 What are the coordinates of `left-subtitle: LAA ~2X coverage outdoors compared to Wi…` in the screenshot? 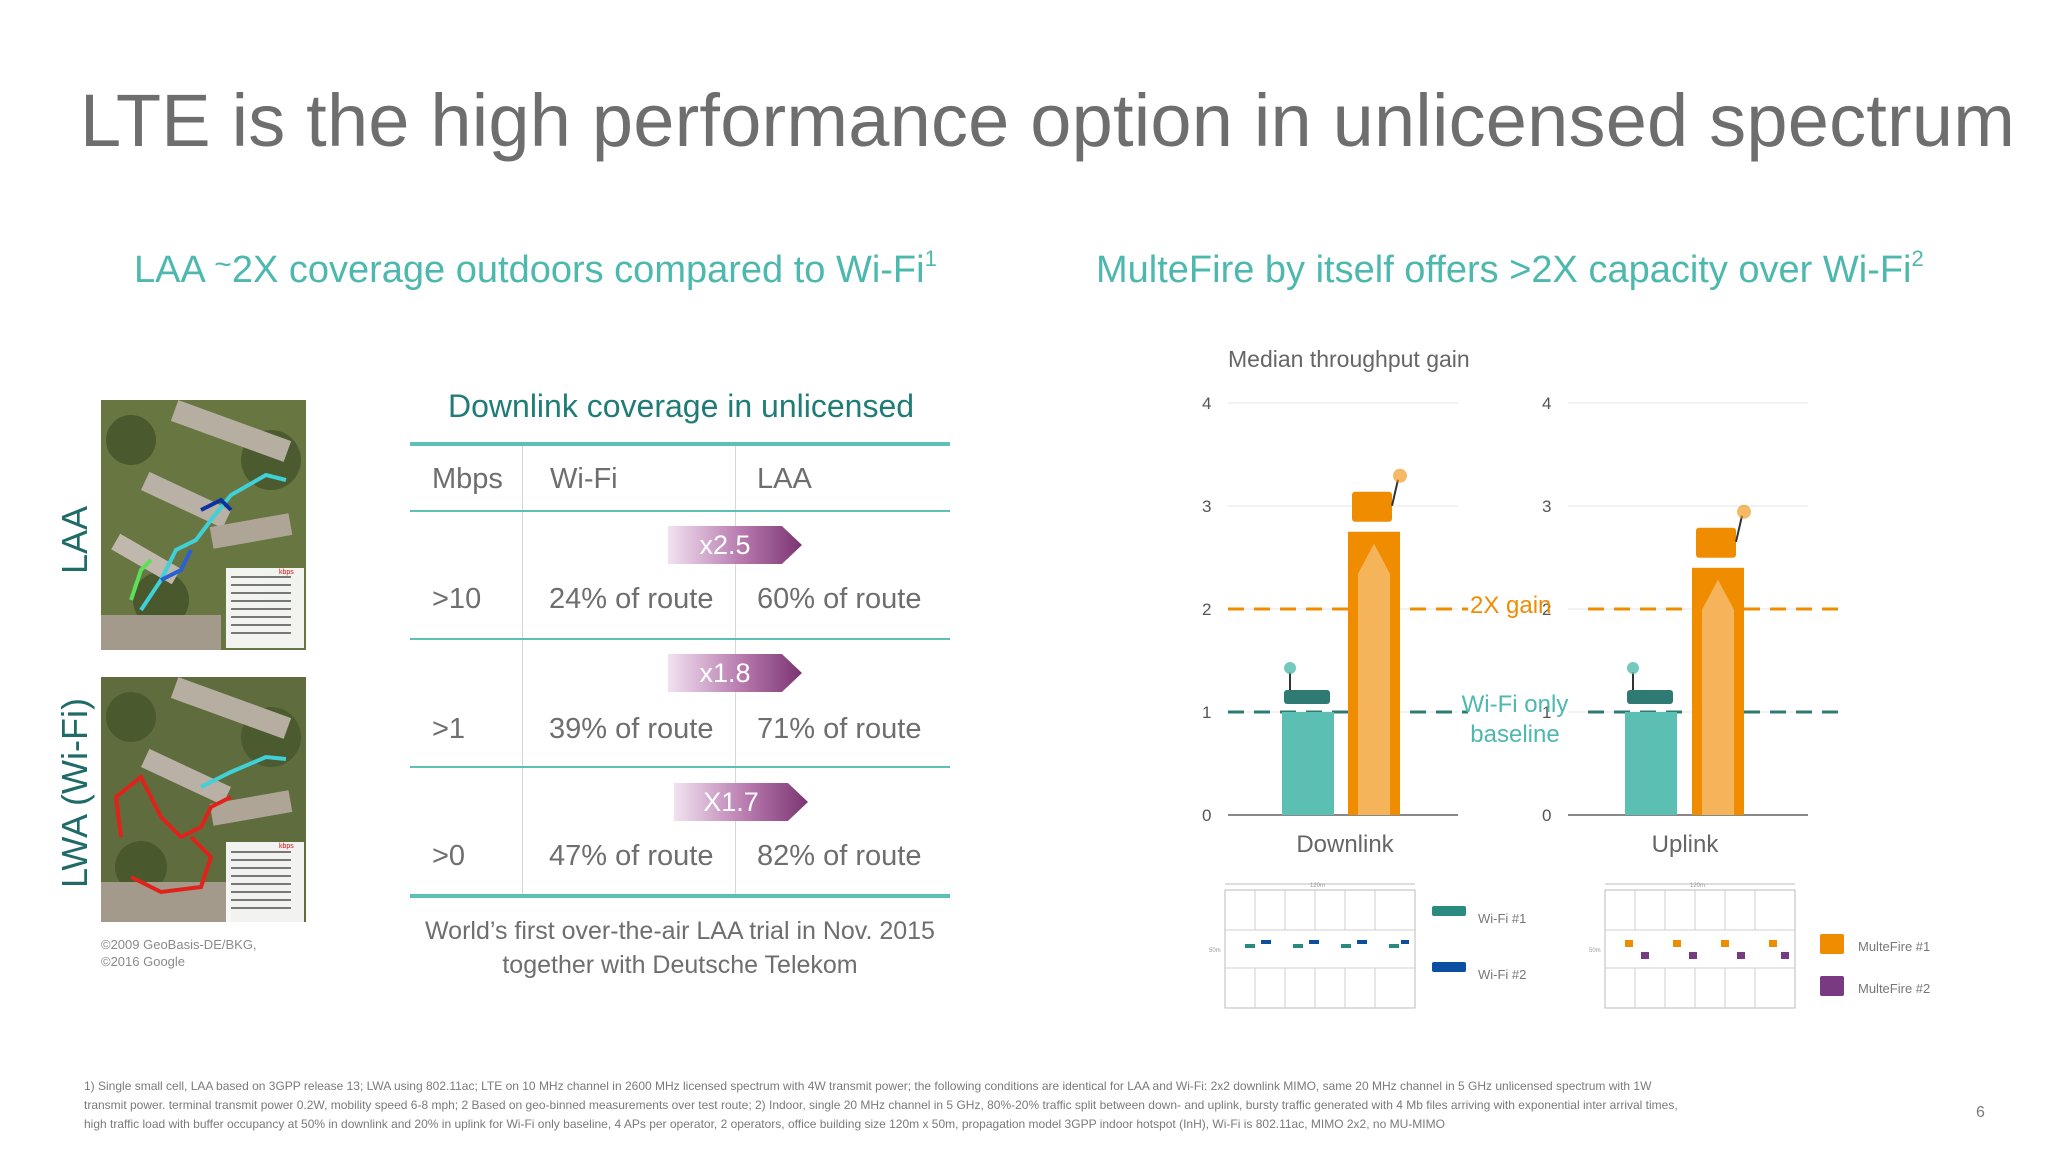 It's located at (535, 269).